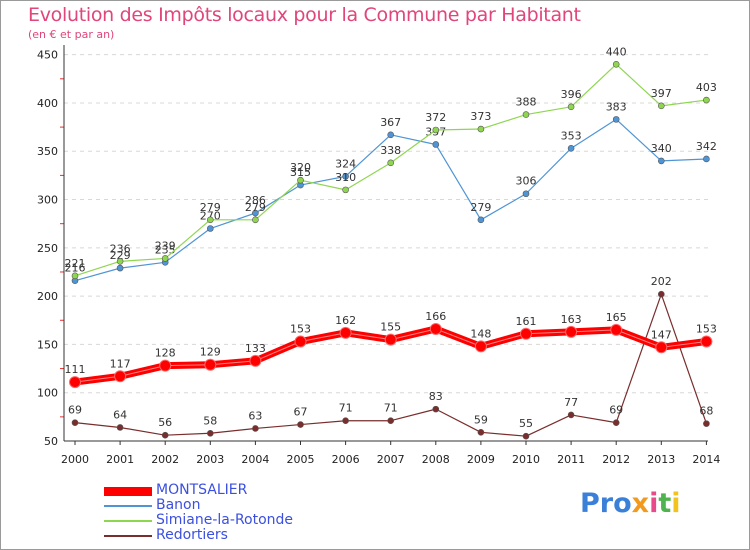  I want to click on data-label: 63, so click(255, 415).